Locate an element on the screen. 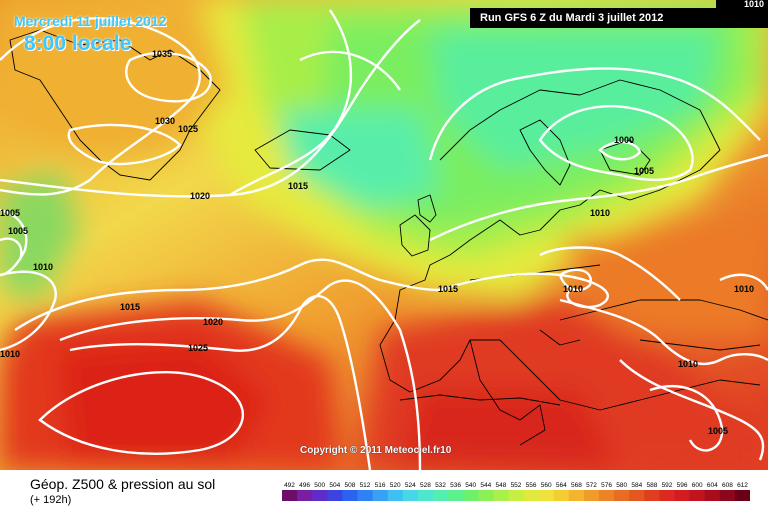 This screenshot has height=512, width=768. legend-value: 500 is located at coordinates (319, 485).